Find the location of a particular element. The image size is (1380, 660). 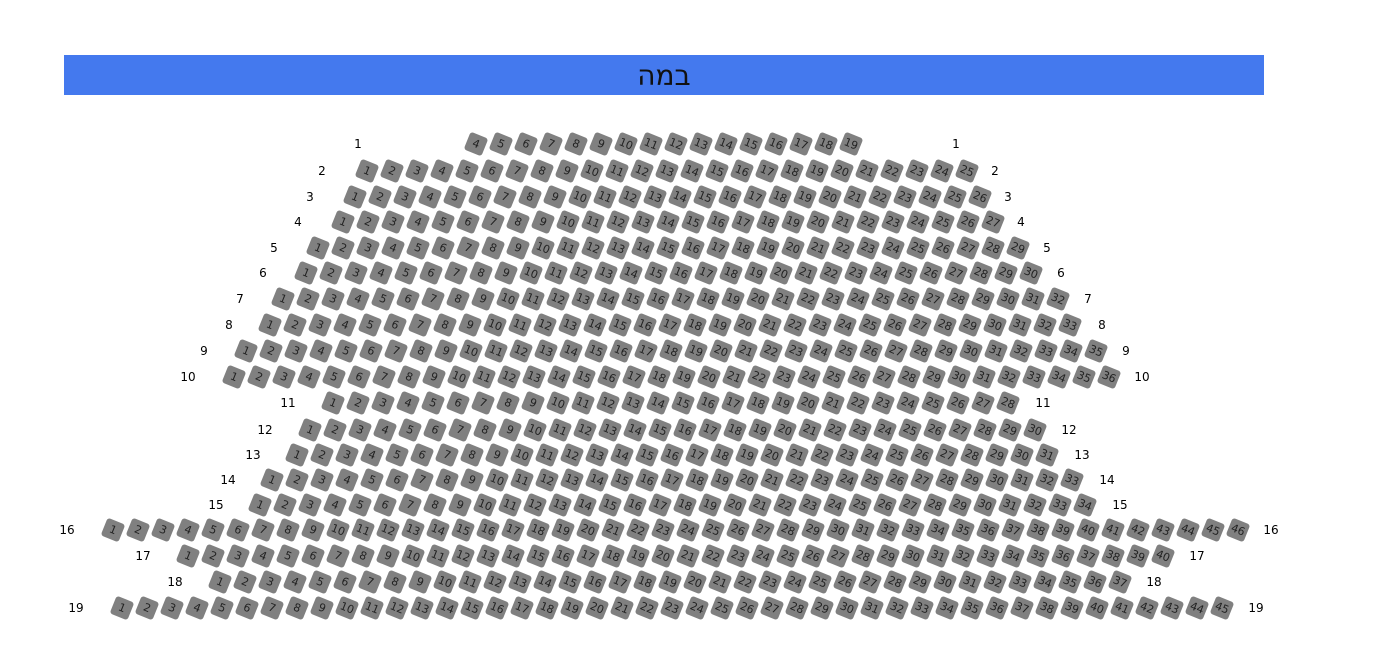

seat-row9-14: 14 is located at coordinates (571, 351).